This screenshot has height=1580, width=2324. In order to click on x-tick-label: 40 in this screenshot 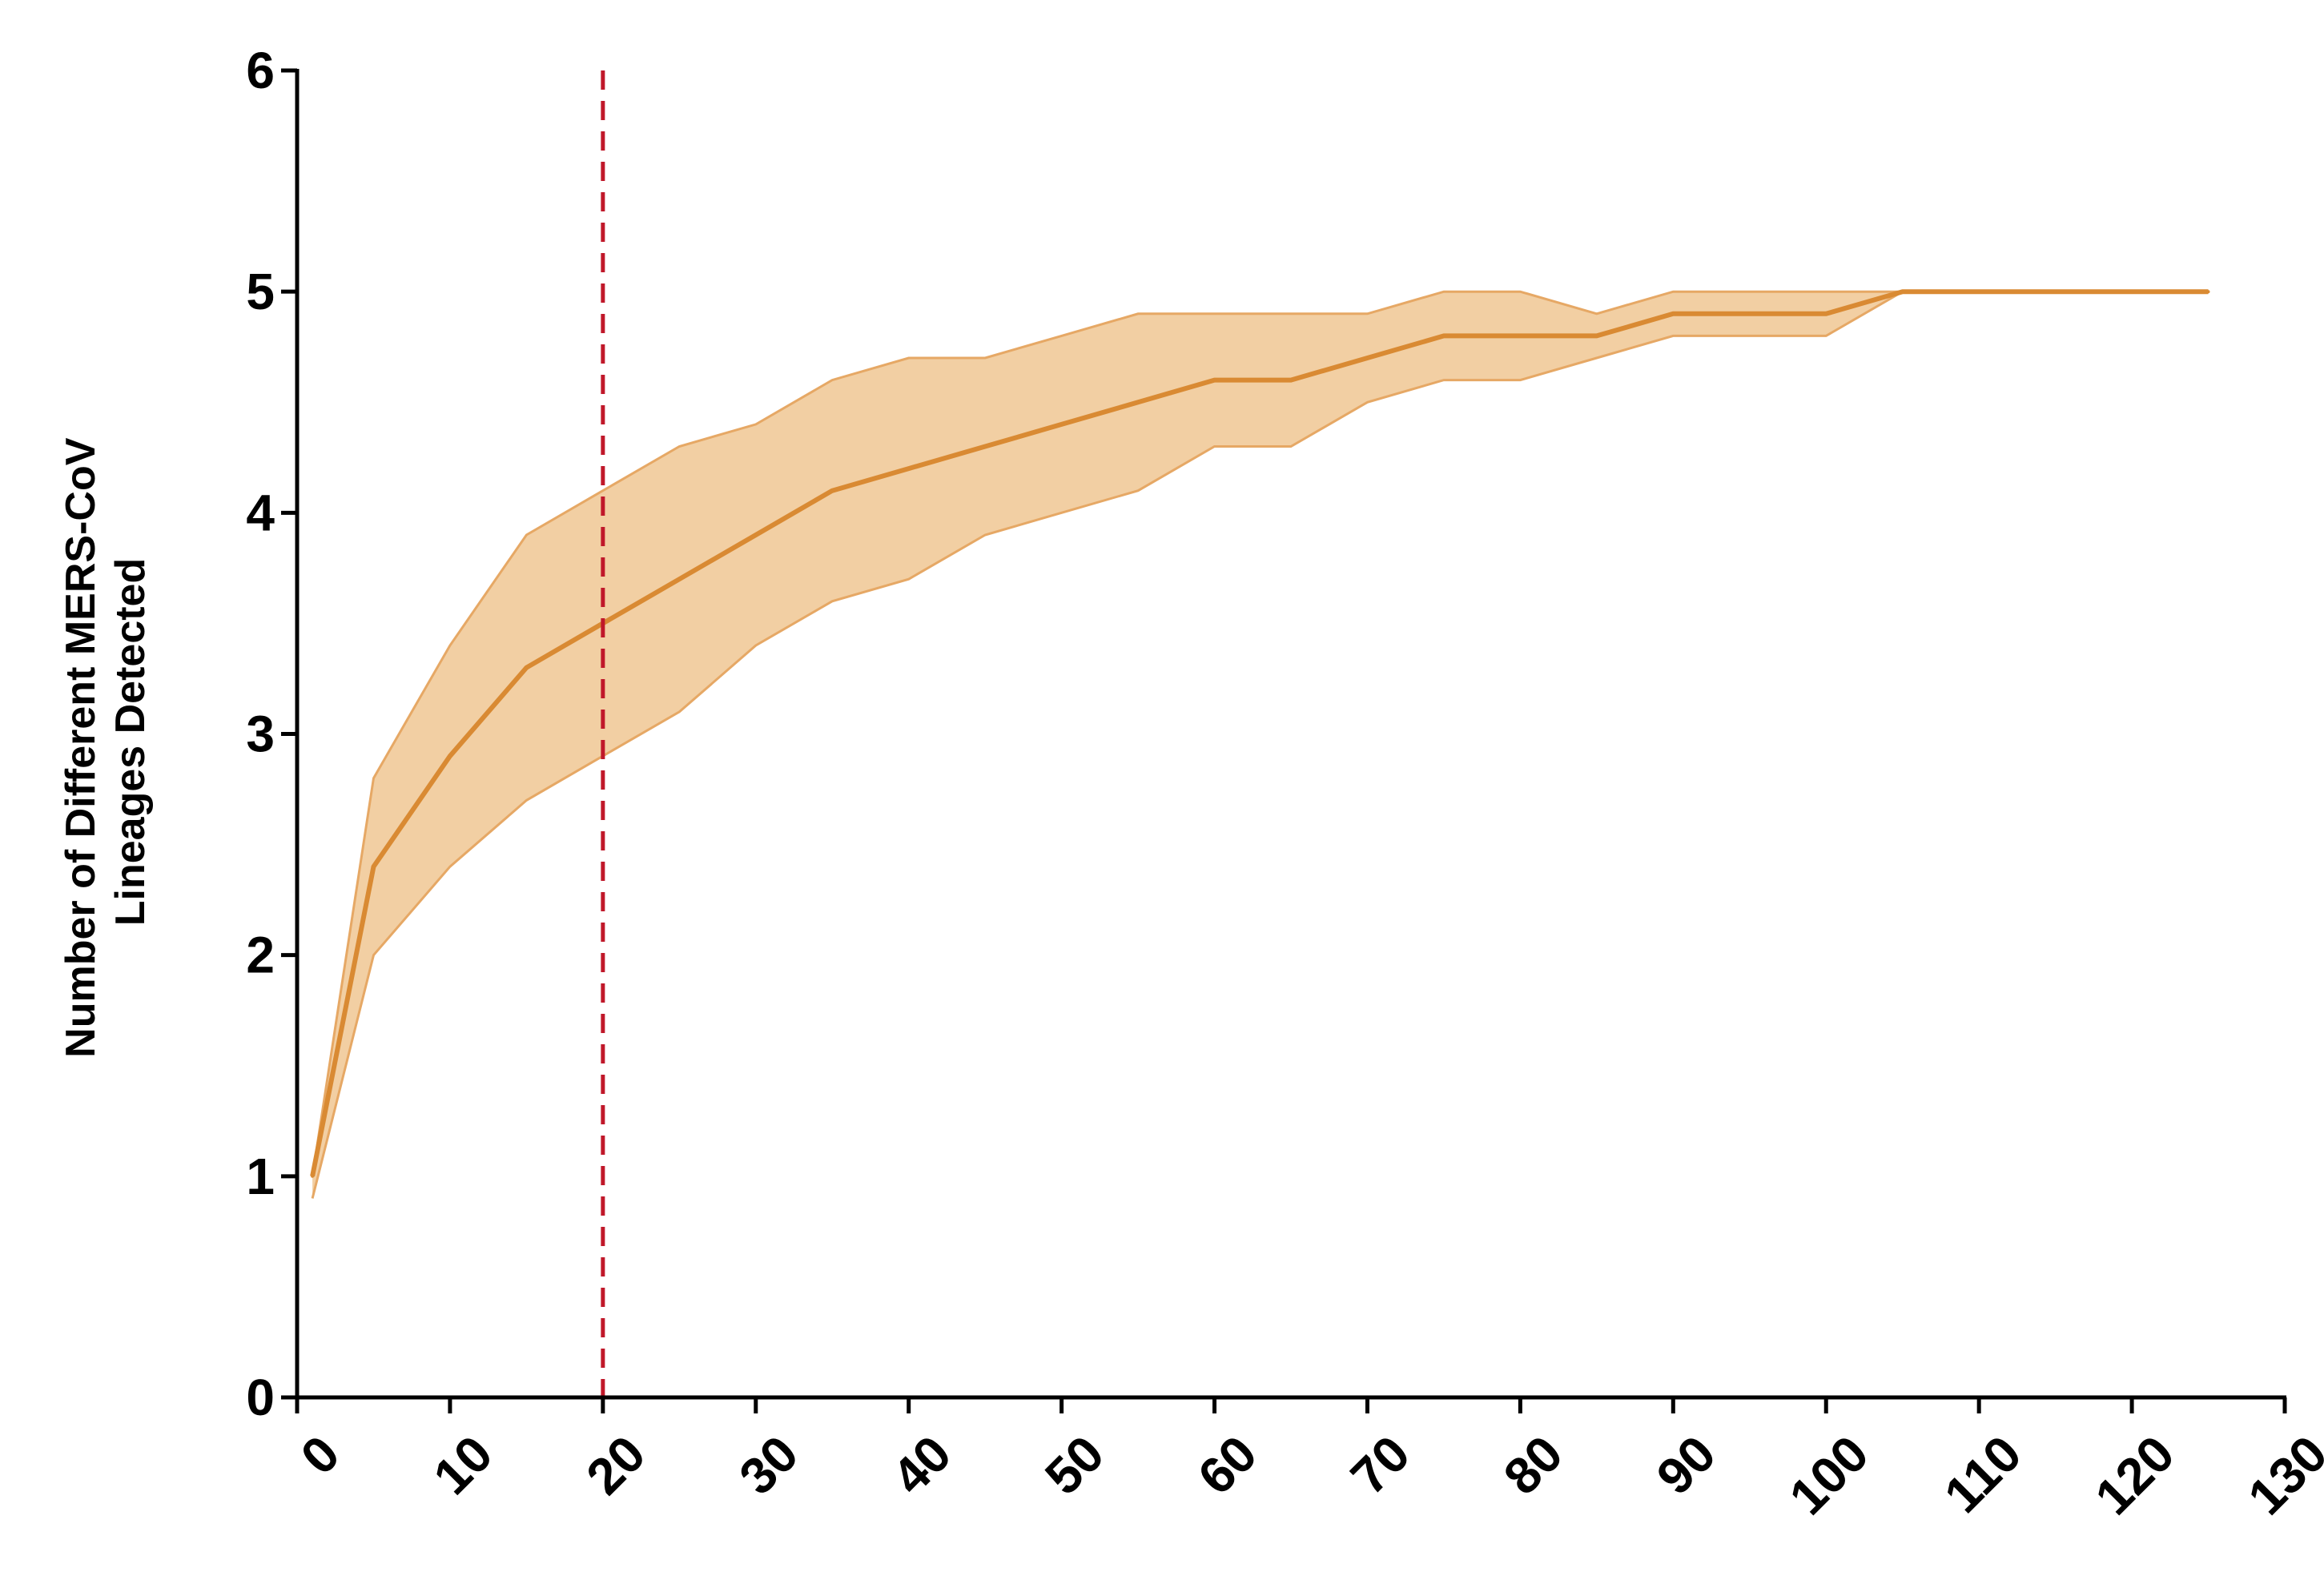, I will do `click(921, 1465)`.